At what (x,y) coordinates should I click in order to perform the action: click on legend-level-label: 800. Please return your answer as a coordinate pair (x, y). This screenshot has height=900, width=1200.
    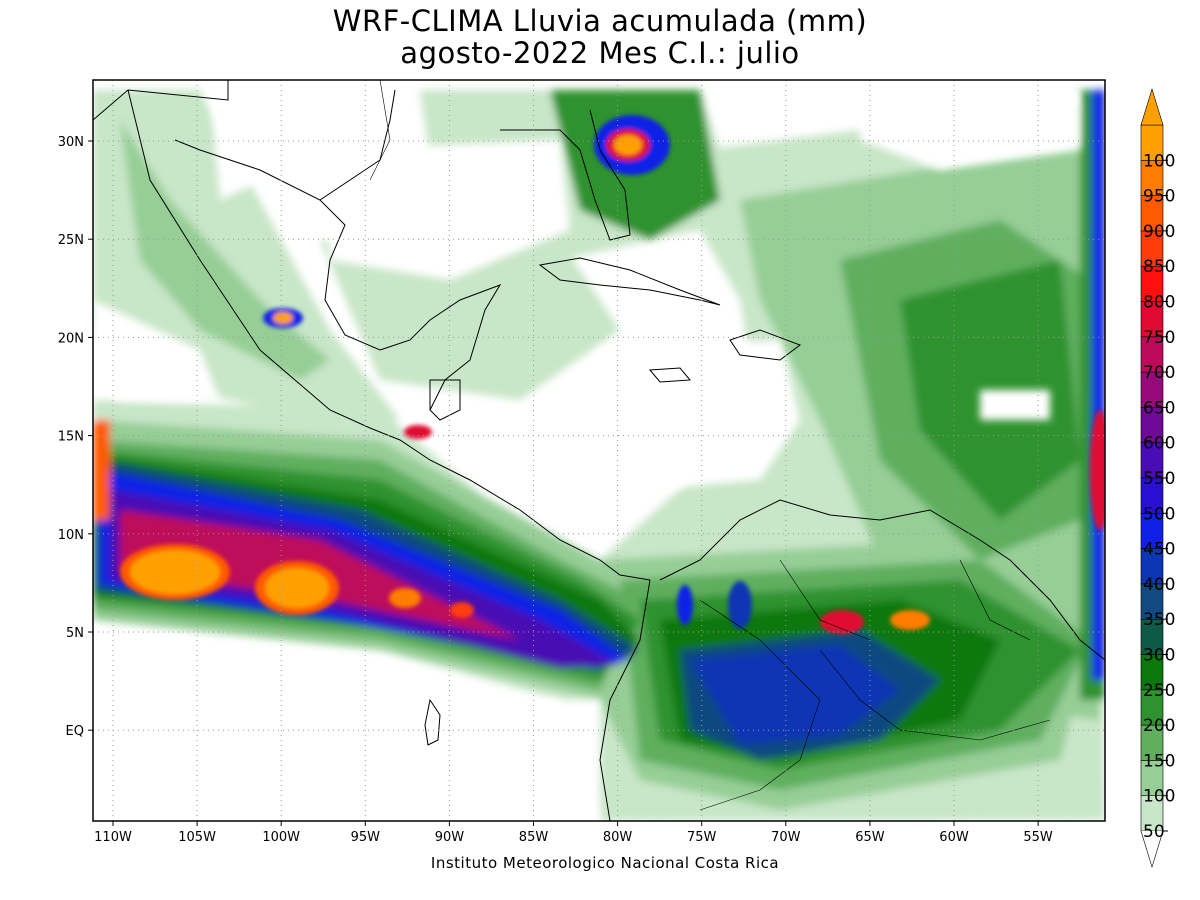
    Looking at the image, I should click on (1159, 303).